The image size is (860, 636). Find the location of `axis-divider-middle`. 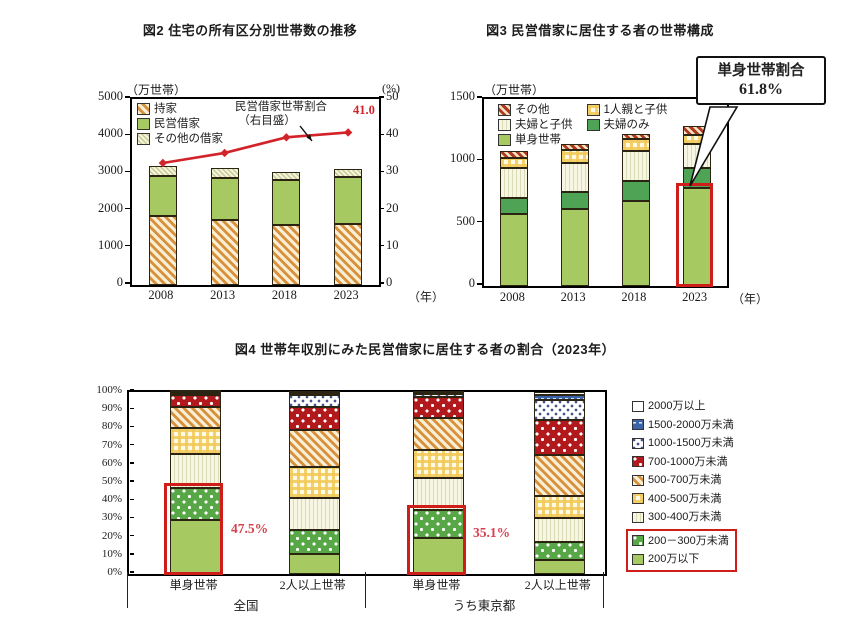

axis-divider-middle is located at coordinates (366, 590).